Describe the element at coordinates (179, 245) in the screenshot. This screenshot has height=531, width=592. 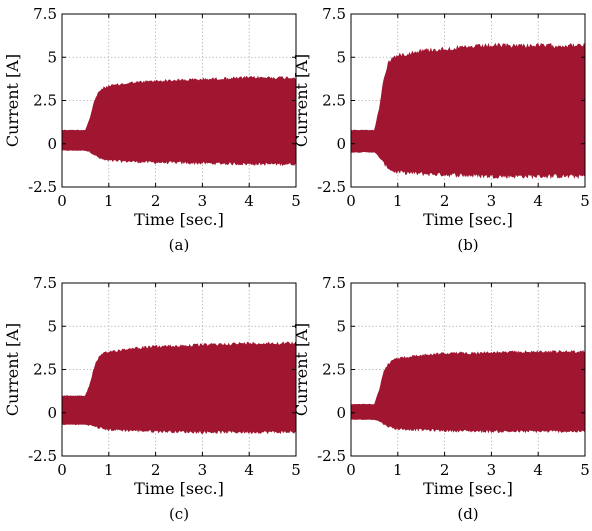
I see `subfigure-caption: (a)` at that location.